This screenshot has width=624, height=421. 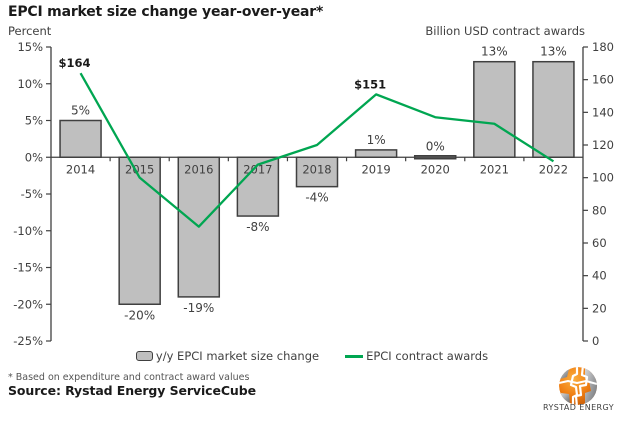 What do you see at coordinates (139, 230) in the screenshot?
I see `bar-2015` at bounding box center [139, 230].